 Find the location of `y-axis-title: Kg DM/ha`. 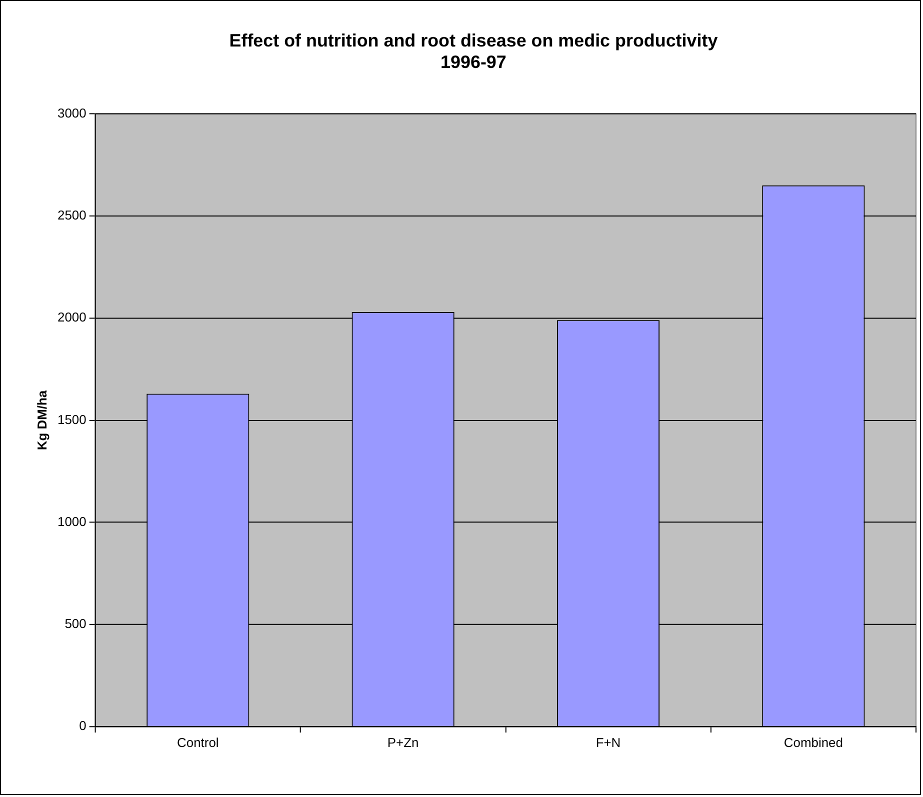

y-axis-title: Kg DM/ha is located at coordinates (42, 420).